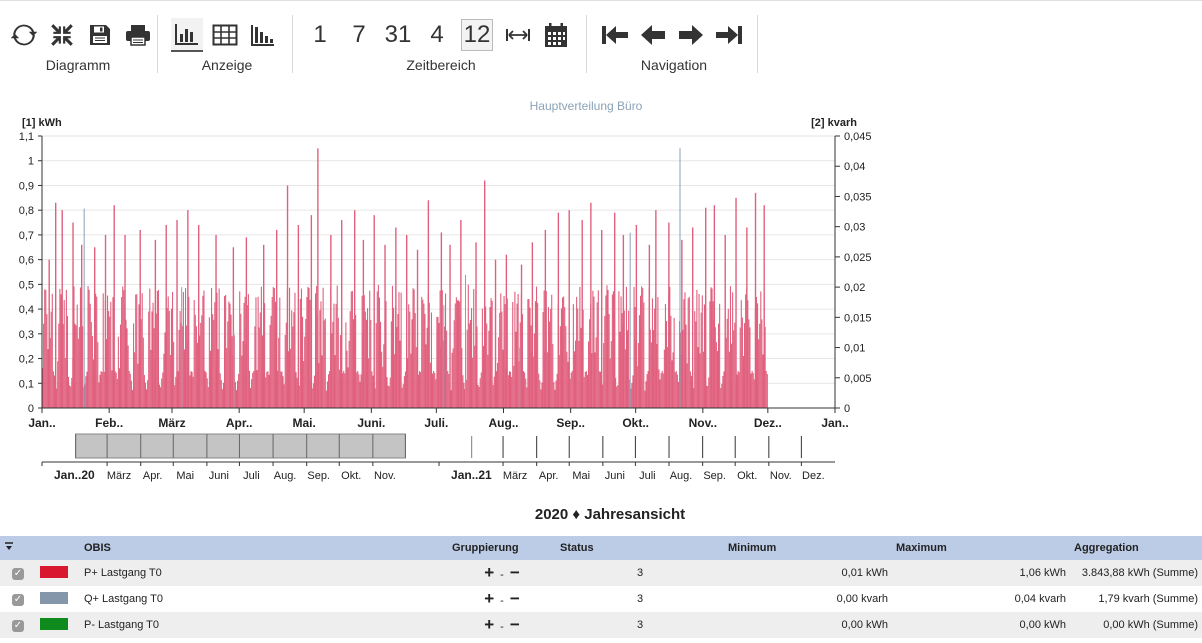  I want to click on obis-header: OBIS, so click(264, 548).